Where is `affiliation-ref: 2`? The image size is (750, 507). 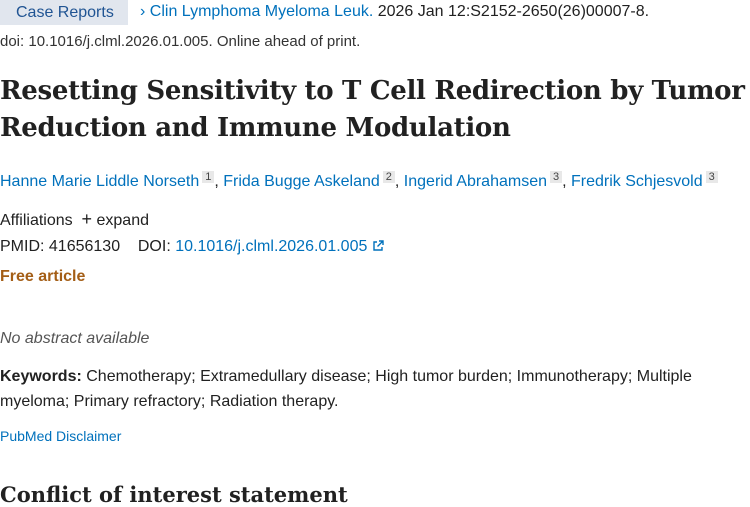
affiliation-ref: 2 is located at coordinates (388, 177).